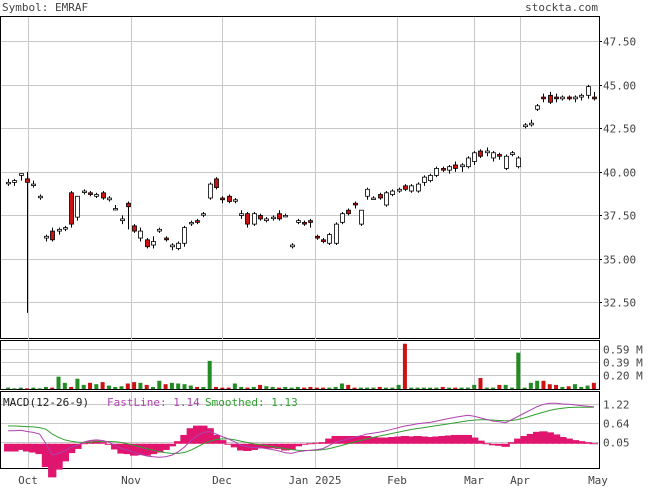  What do you see at coordinates (619, 260) in the screenshot?
I see `price-tick-label: 35.00` at bounding box center [619, 260].